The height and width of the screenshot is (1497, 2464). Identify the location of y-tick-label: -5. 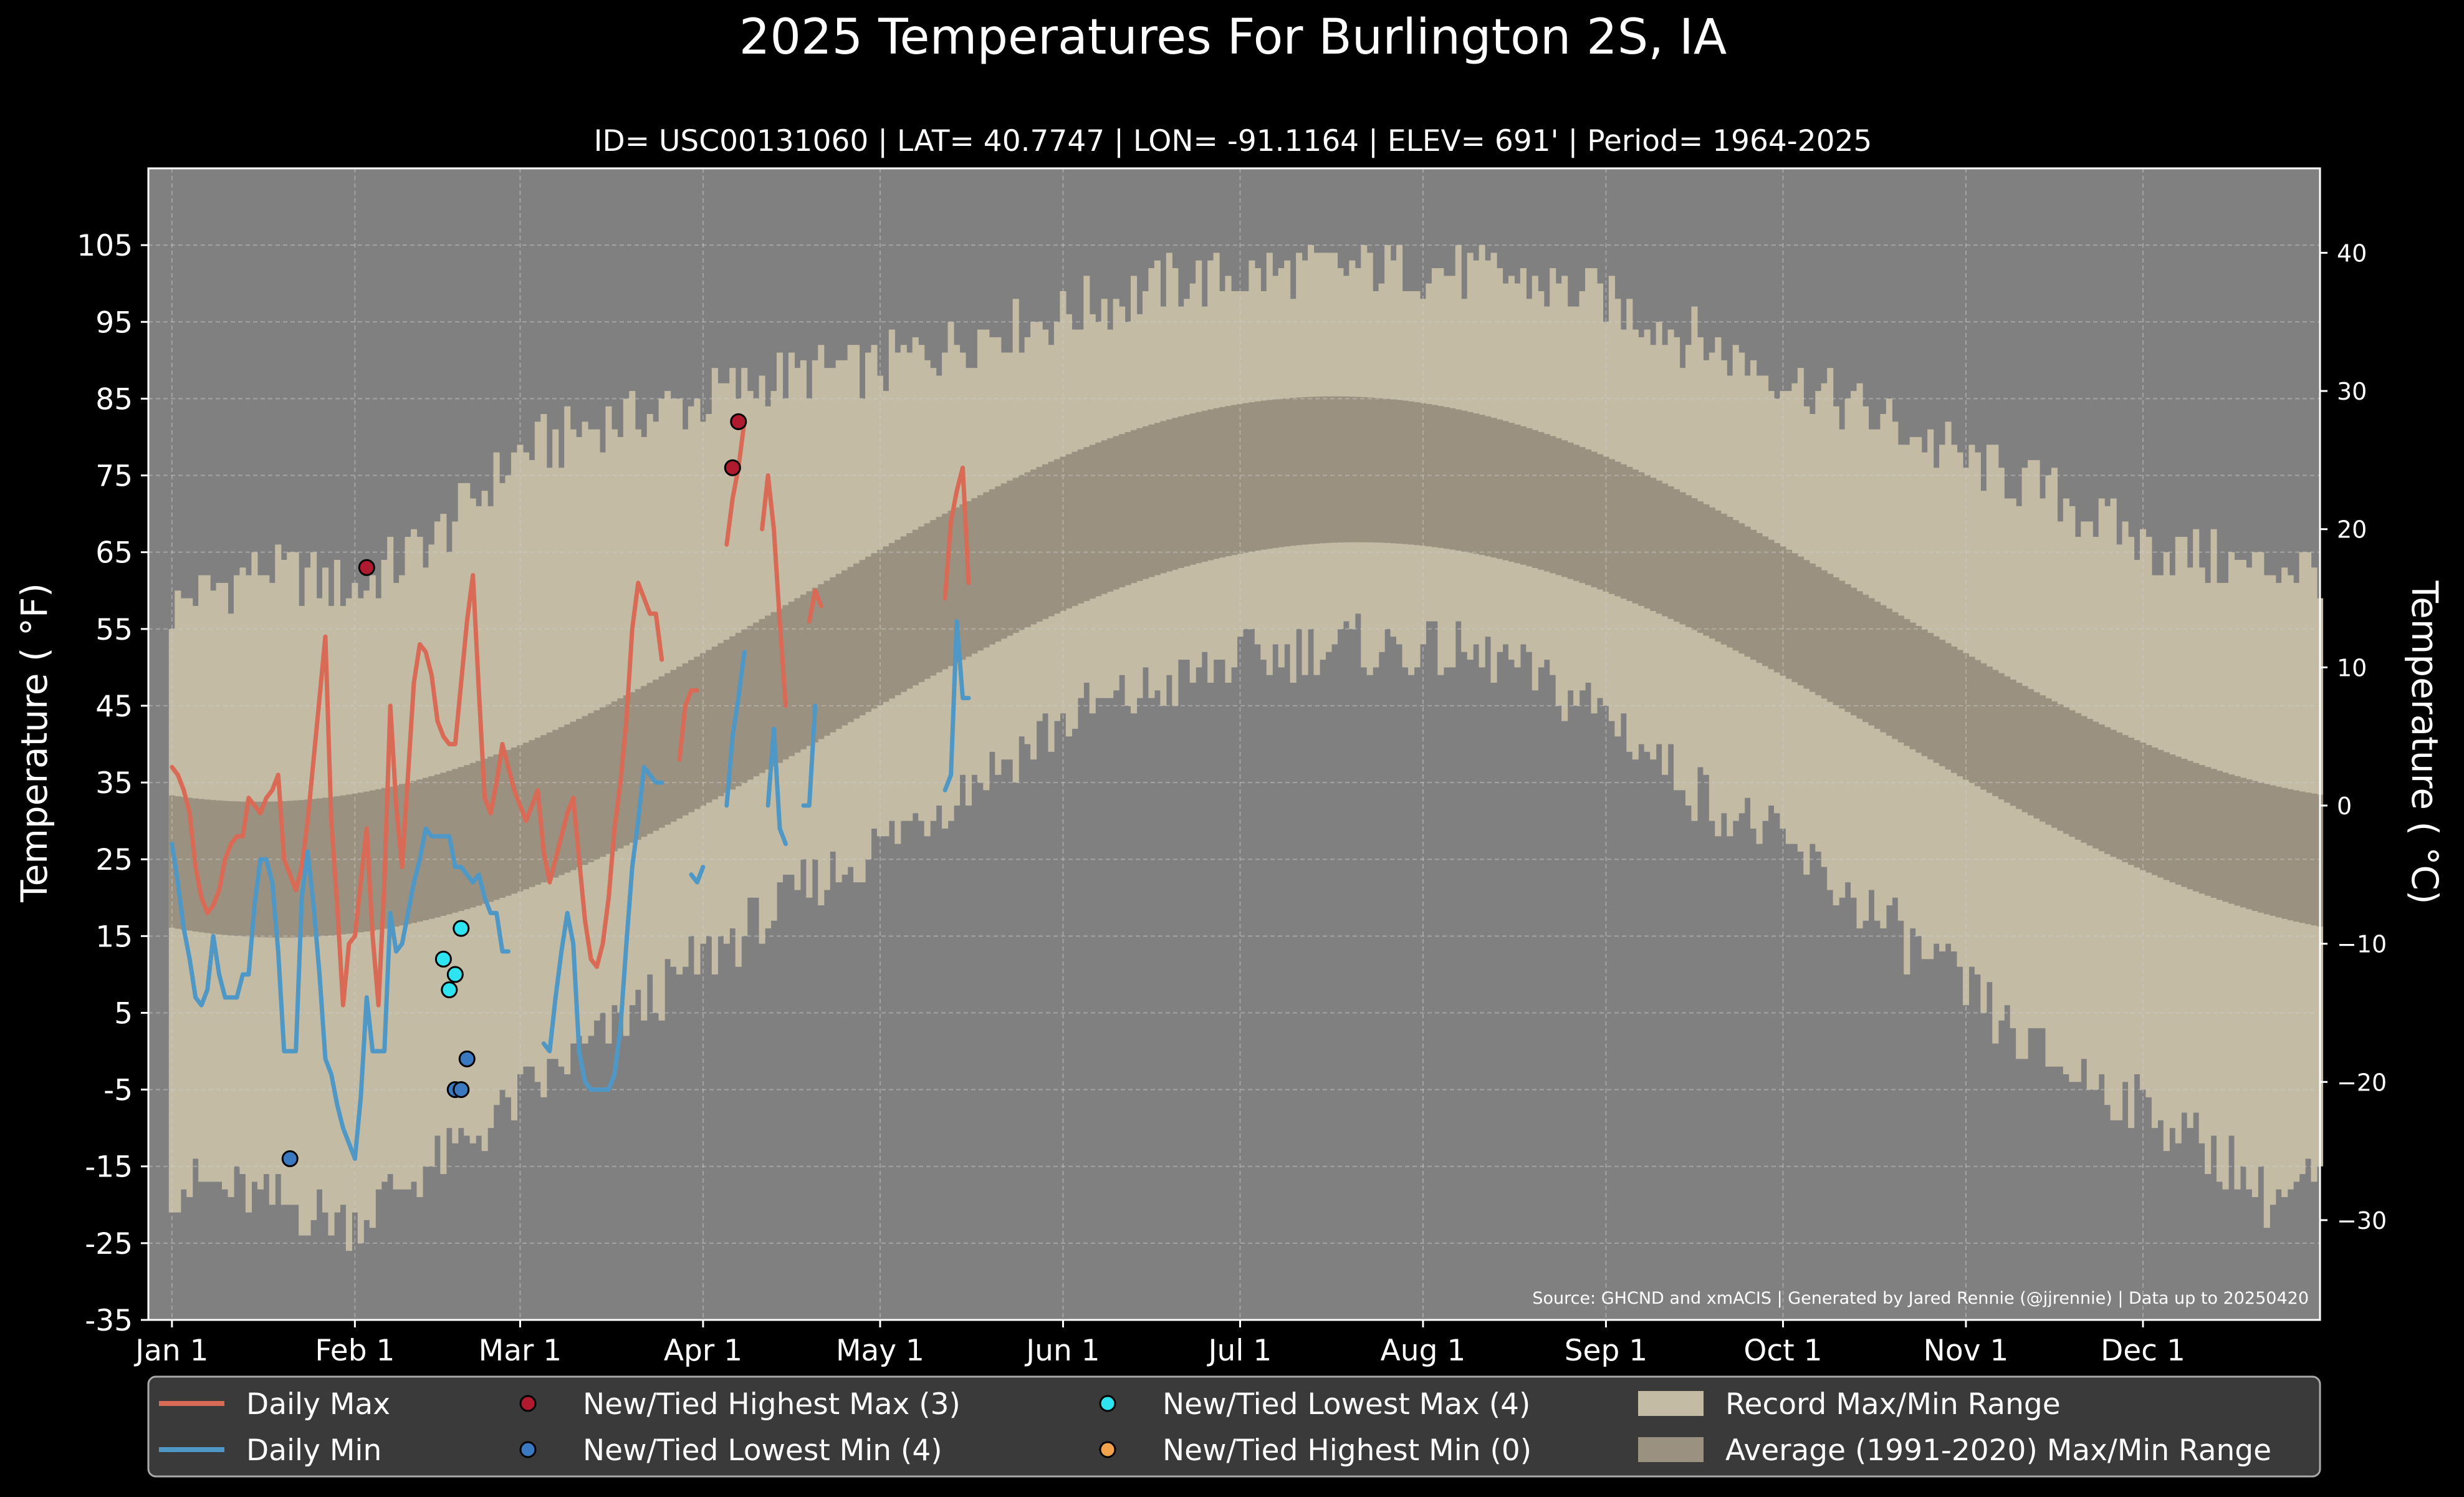
(118, 1091).